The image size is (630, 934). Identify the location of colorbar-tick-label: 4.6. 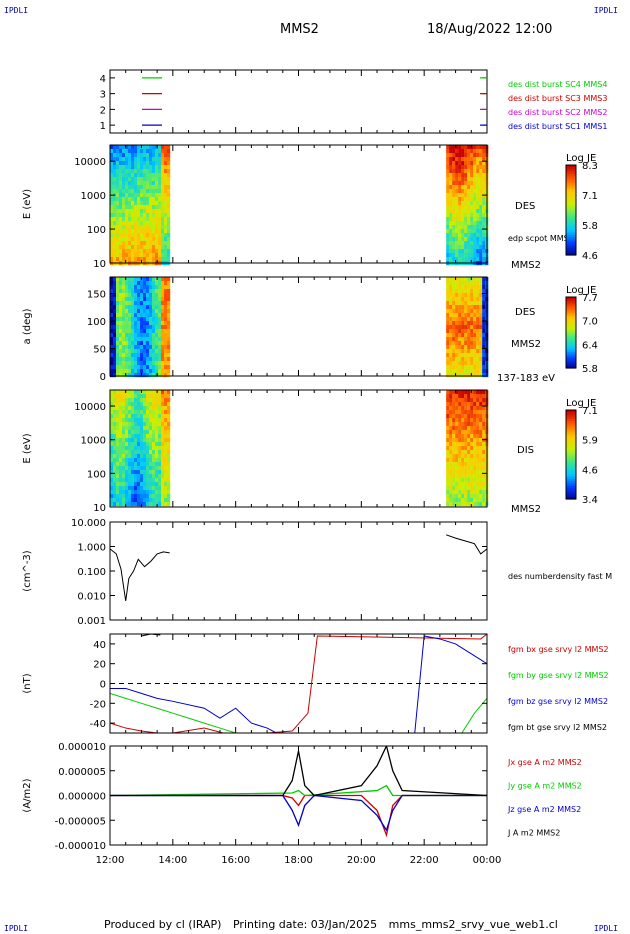
(590, 470).